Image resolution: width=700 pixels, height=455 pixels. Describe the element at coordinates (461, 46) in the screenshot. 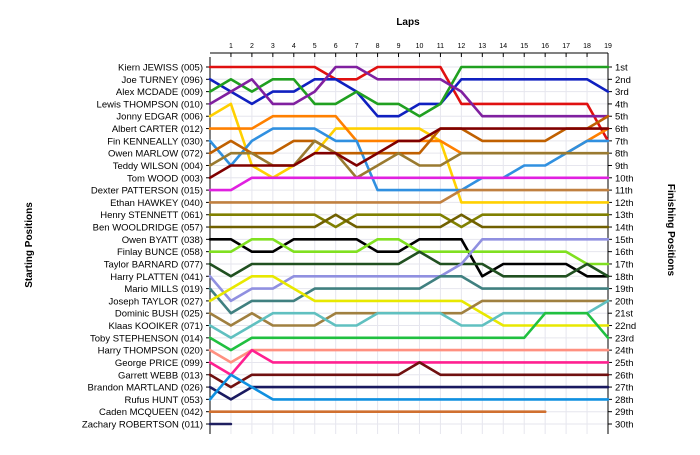

I see `x-tick-label: 12` at that location.